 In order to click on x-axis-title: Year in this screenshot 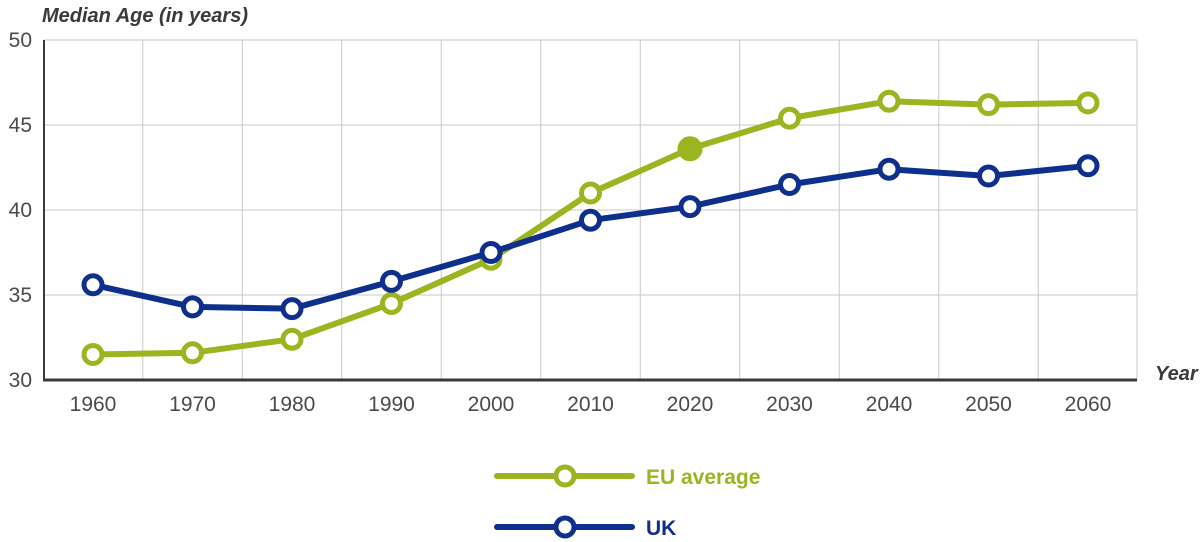, I will do `click(1177, 374)`.